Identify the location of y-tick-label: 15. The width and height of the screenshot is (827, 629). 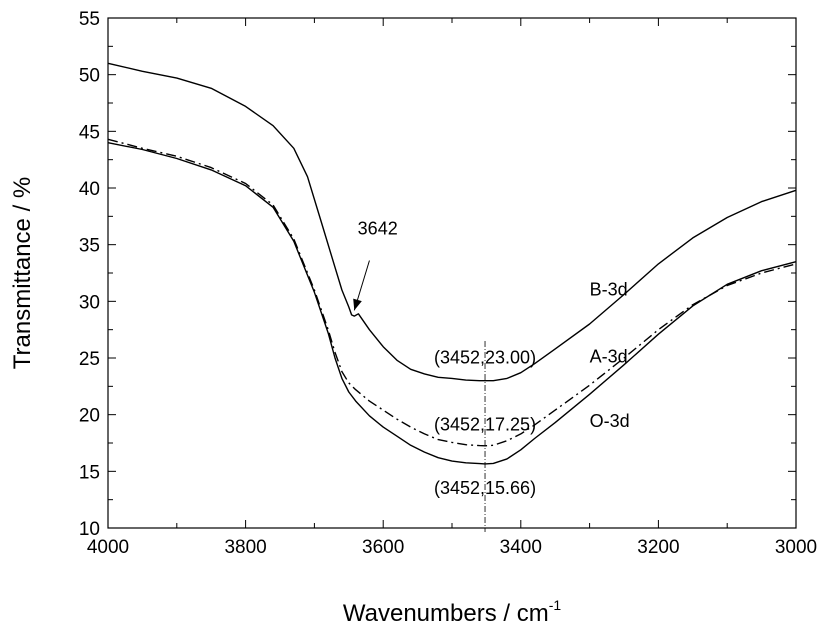
(89, 472).